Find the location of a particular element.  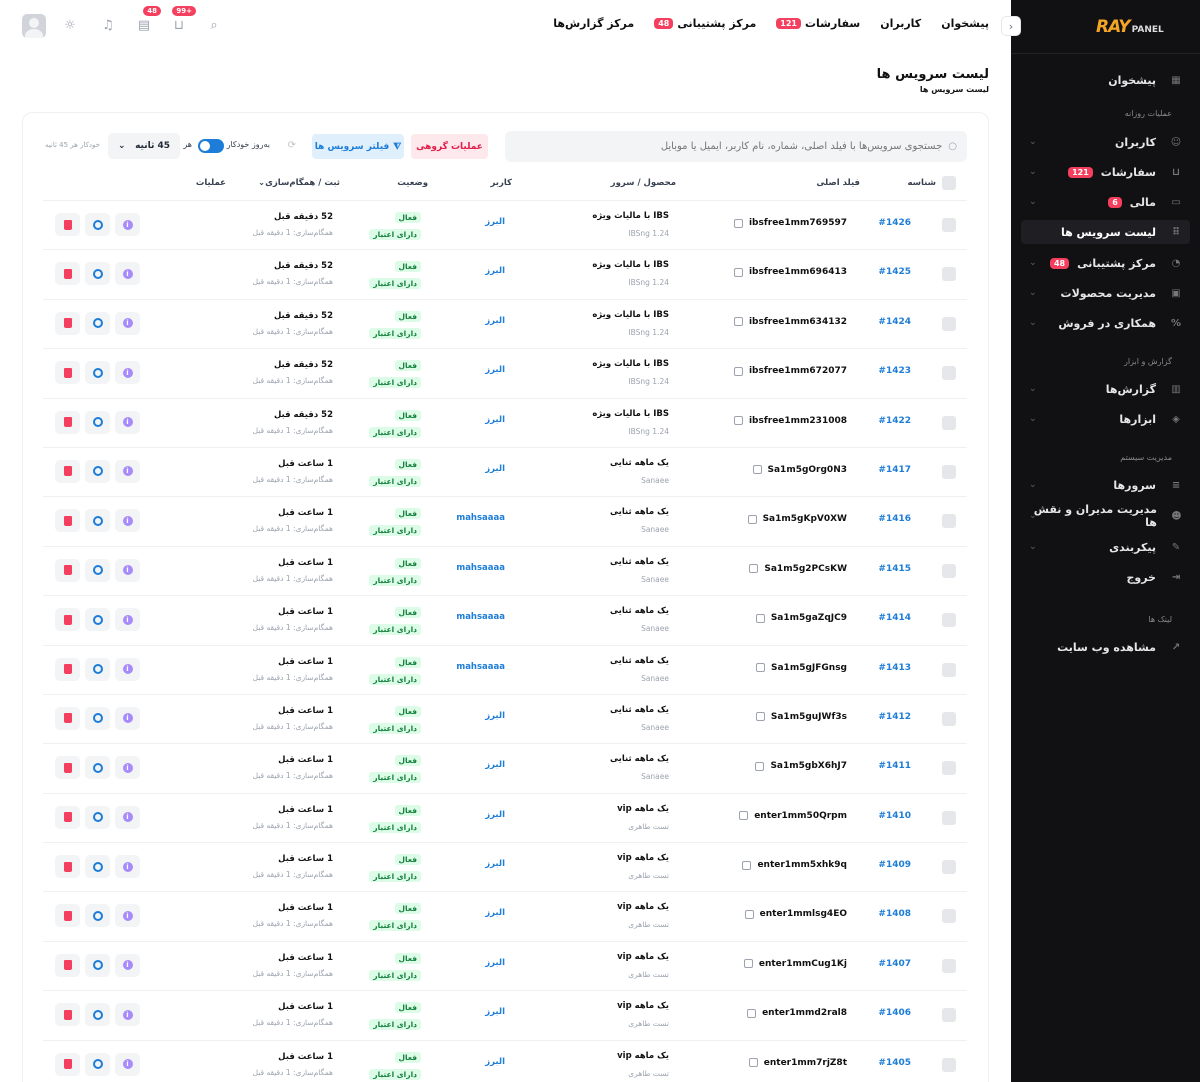

service-id-link: #1412 is located at coordinates (894, 716).